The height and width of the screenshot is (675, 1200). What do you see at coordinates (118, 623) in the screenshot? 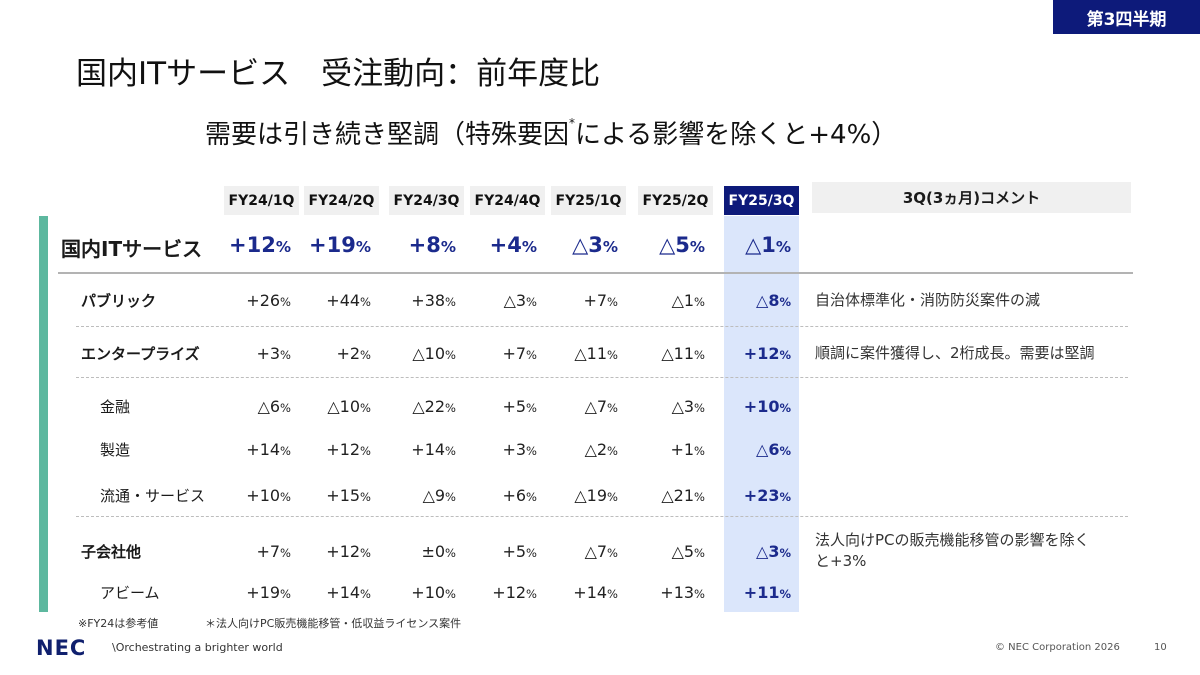
I see `footnote-reference: ※FY24は参考値` at bounding box center [118, 623].